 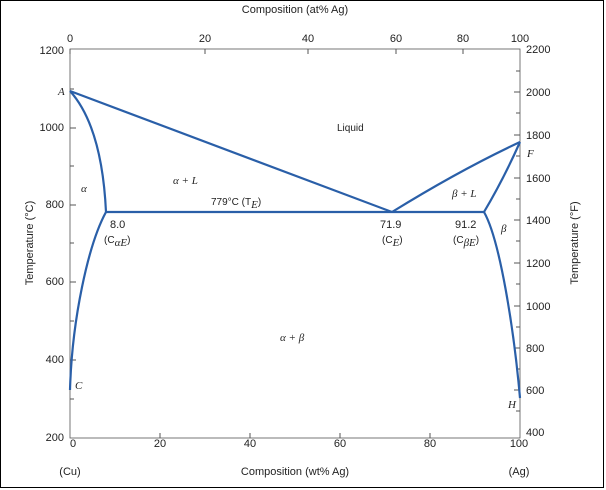 What do you see at coordinates (73, 444) in the screenshot?
I see `bottom-tick: 0` at bounding box center [73, 444].